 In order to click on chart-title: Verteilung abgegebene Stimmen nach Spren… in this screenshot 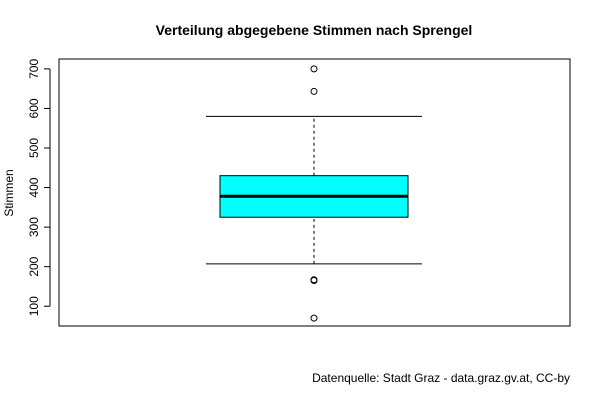, I will do `click(314, 30)`.